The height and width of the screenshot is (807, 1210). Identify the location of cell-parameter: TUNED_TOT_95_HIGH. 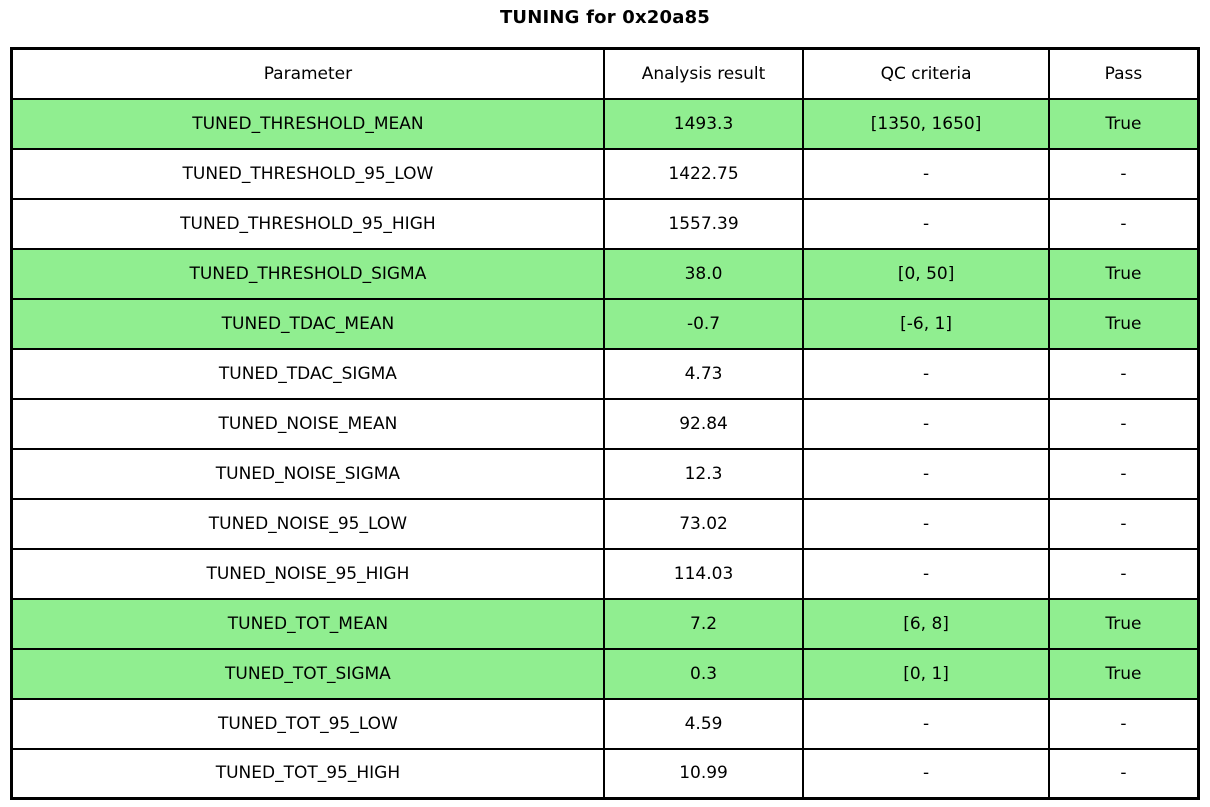
(307, 773).